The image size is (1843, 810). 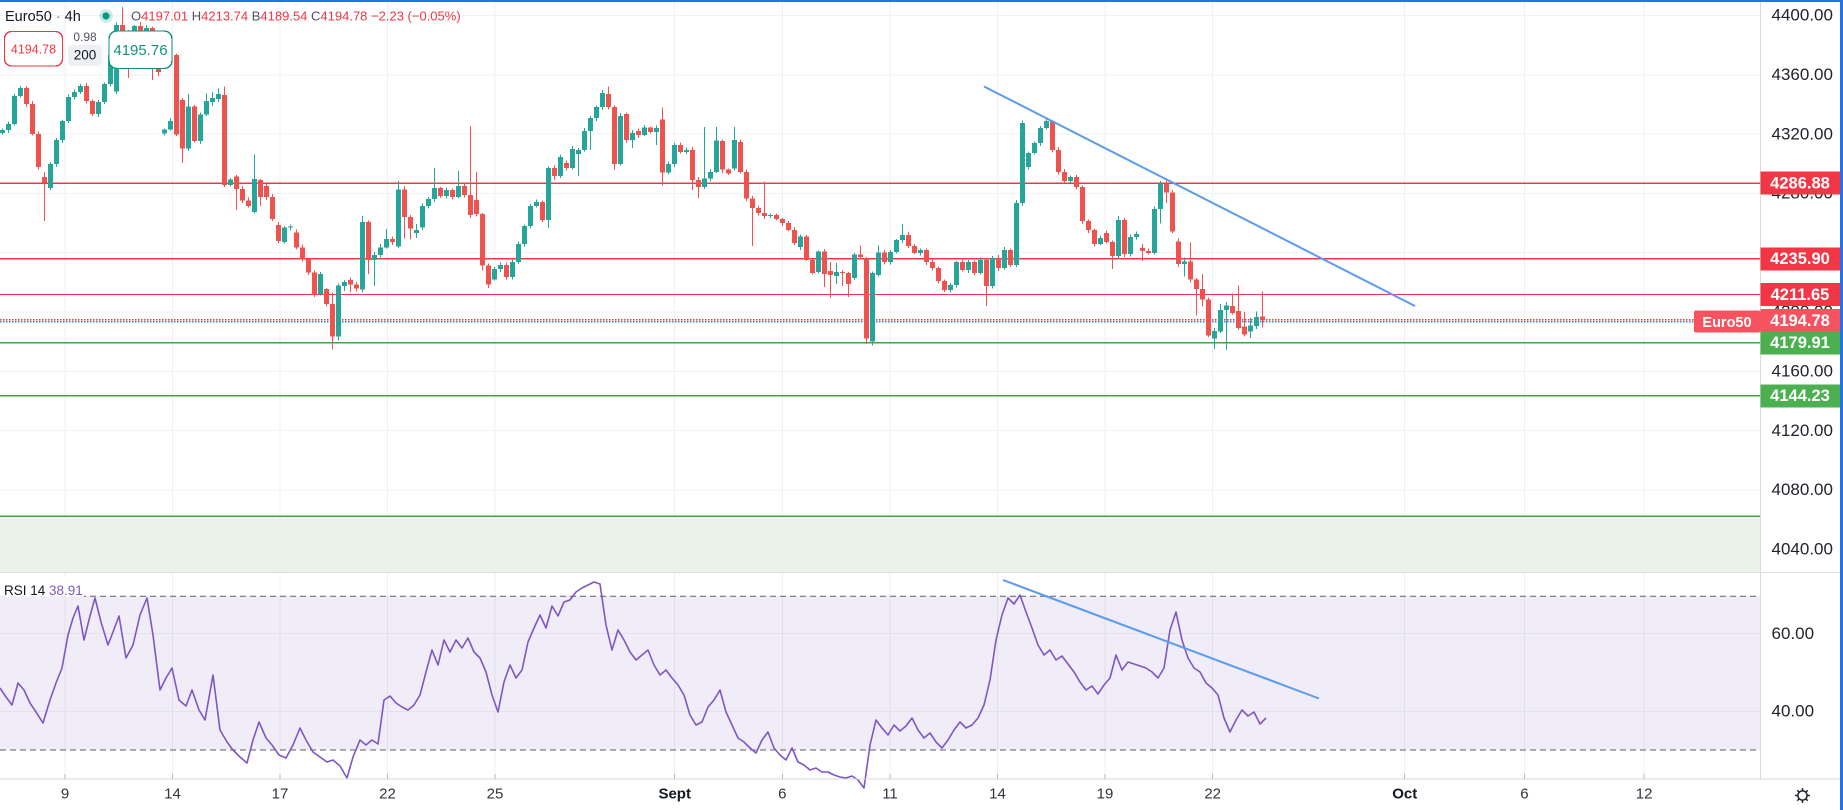 I want to click on svg-text: 4120.00, so click(x=1802, y=430).